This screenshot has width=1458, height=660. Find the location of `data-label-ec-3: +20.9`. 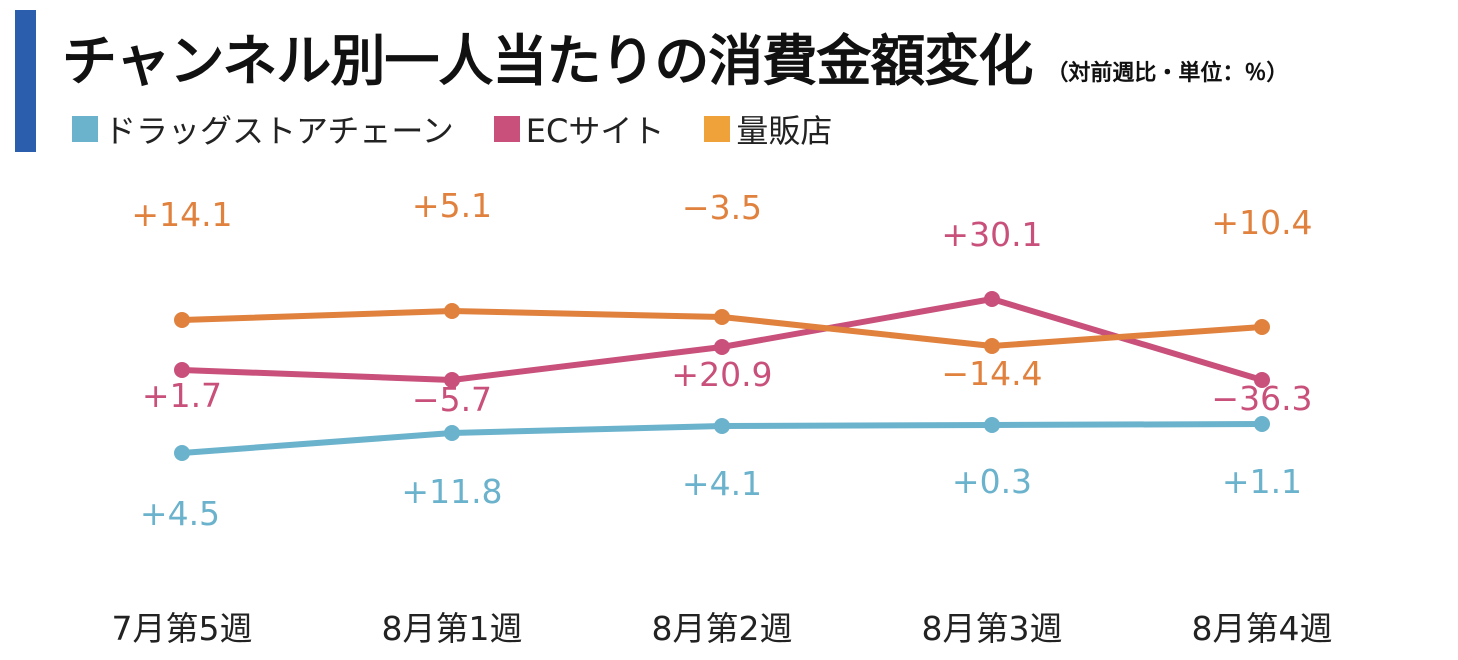

data-label-ec-3: +20.9 is located at coordinates (721, 374).